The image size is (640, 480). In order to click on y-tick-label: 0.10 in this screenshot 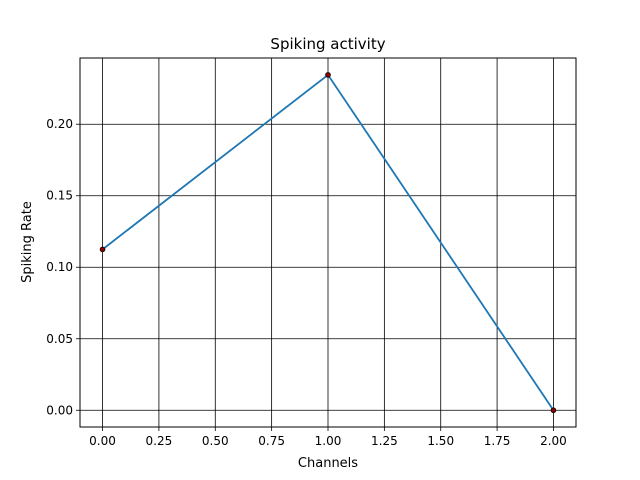, I will do `click(59, 267)`.